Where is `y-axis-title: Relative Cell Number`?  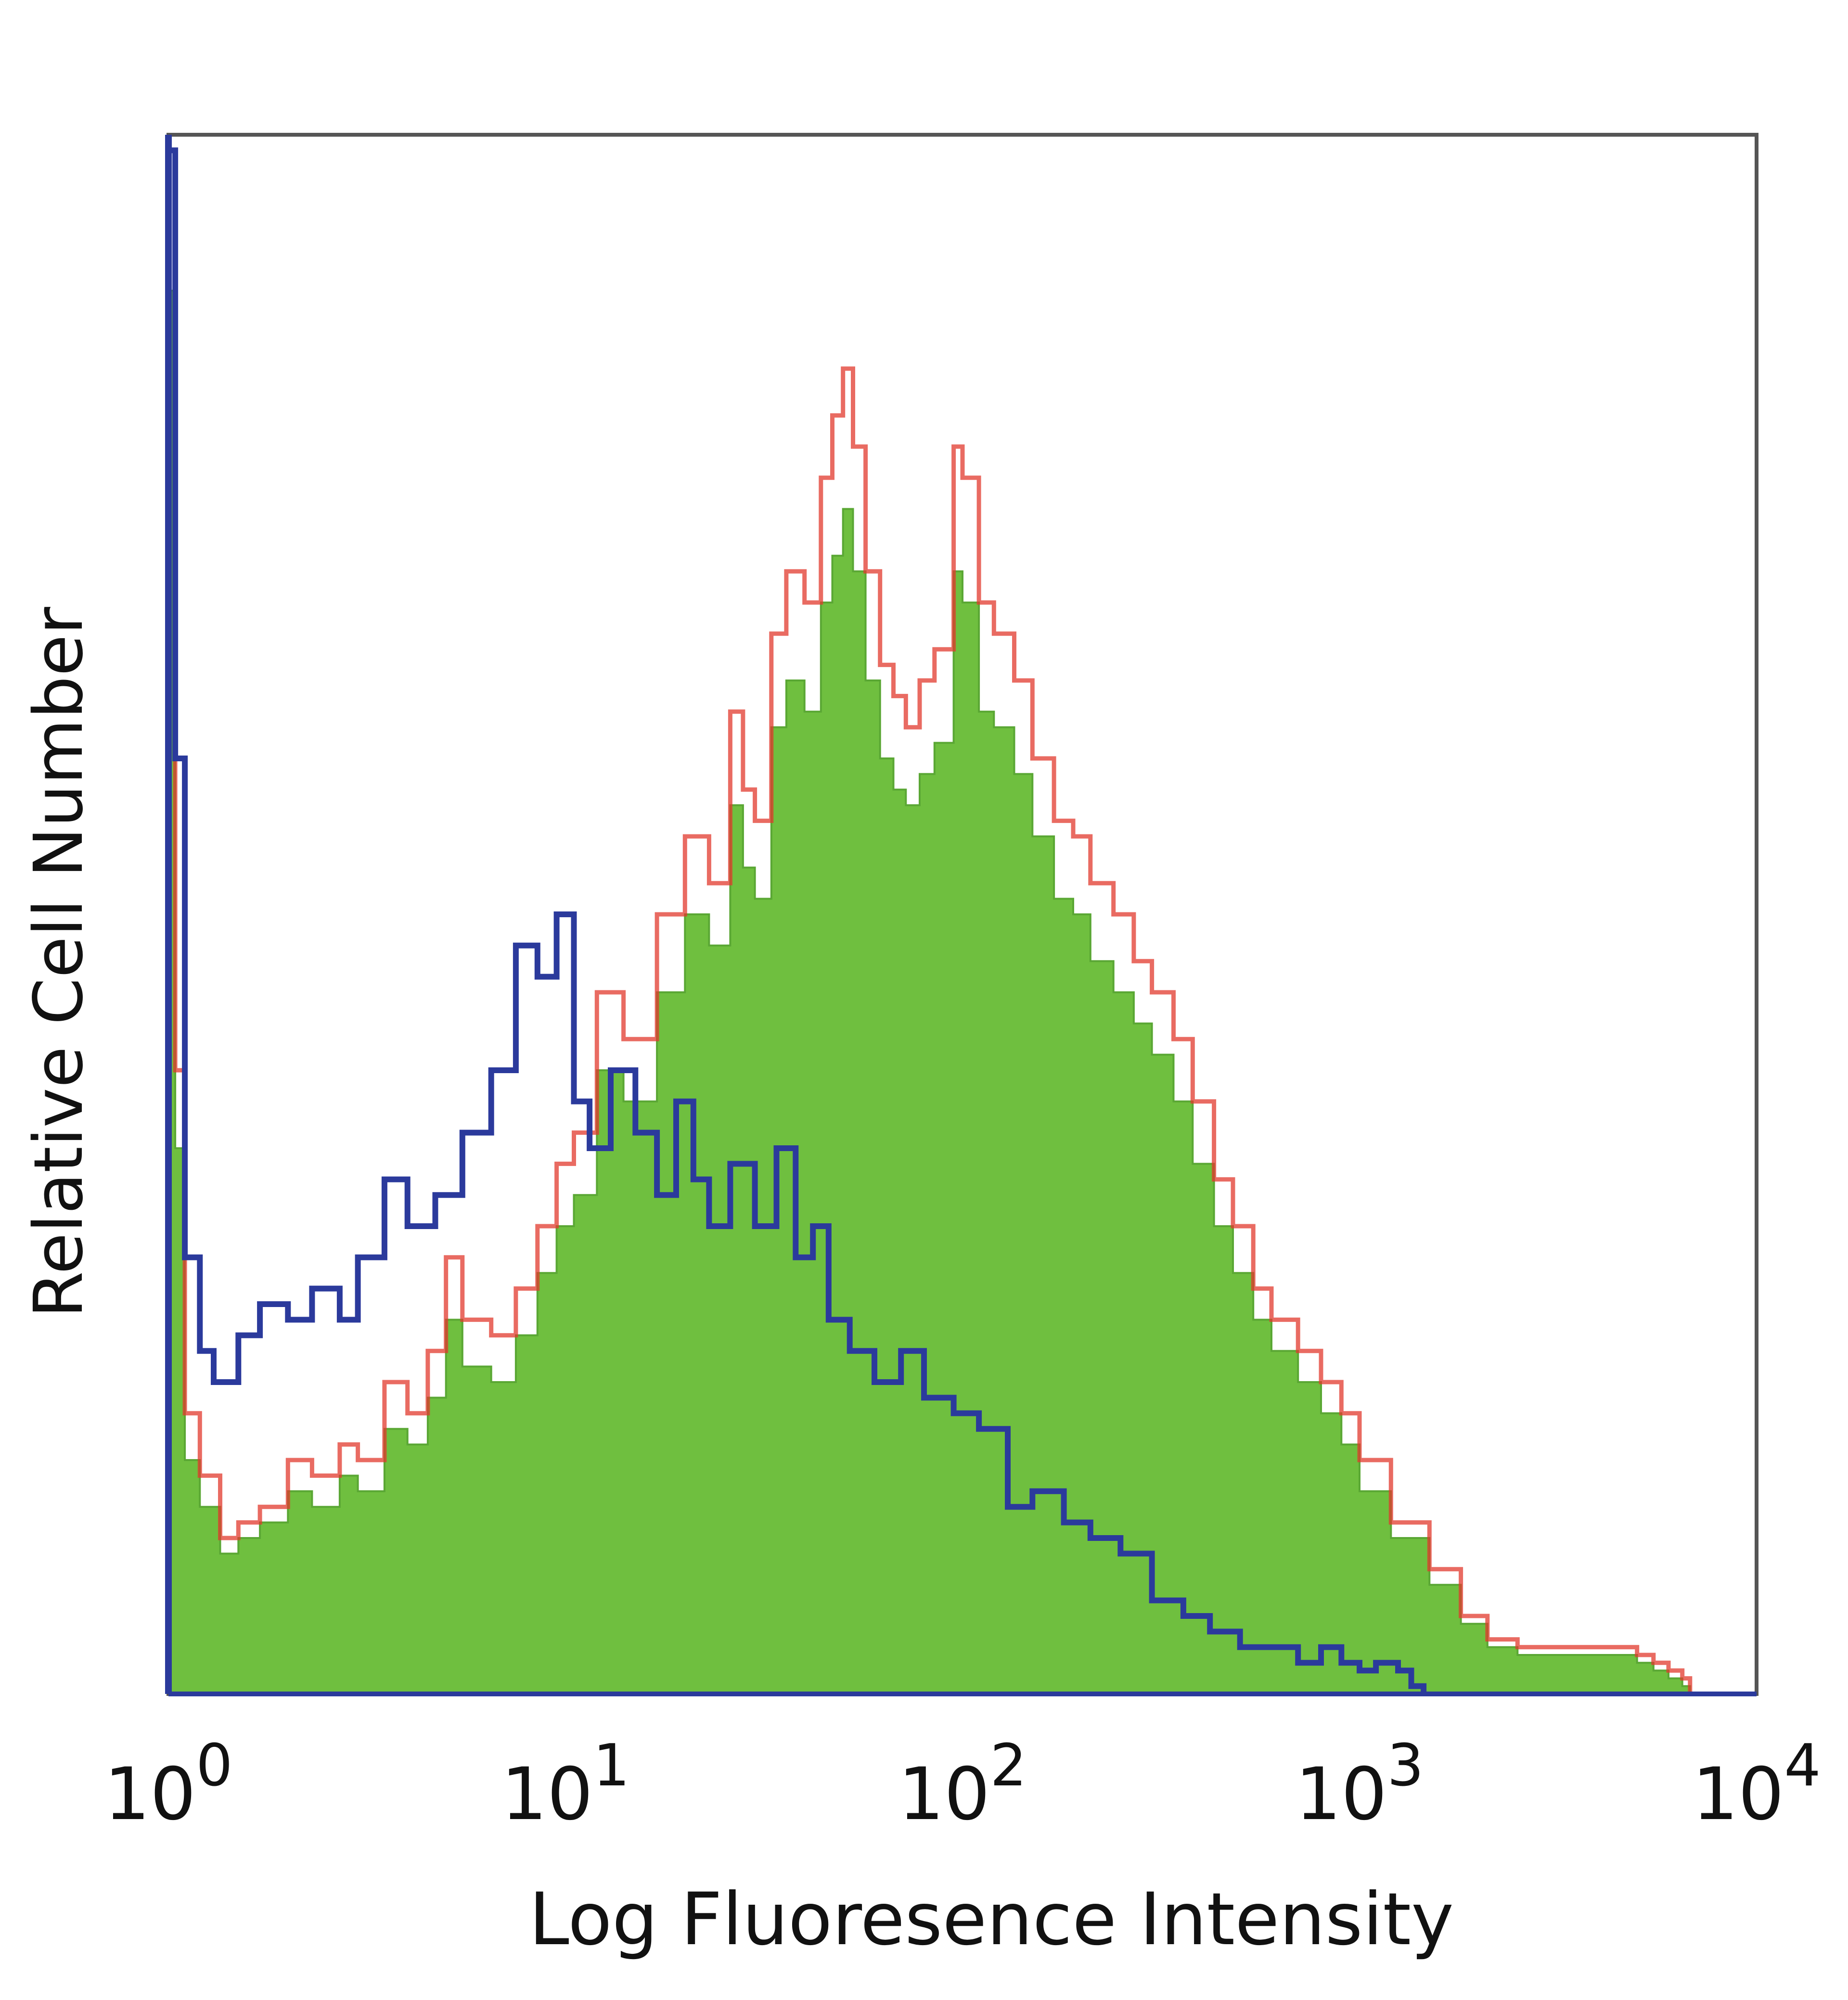
y-axis-title: Relative Cell Number is located at coordinates (59, 962).